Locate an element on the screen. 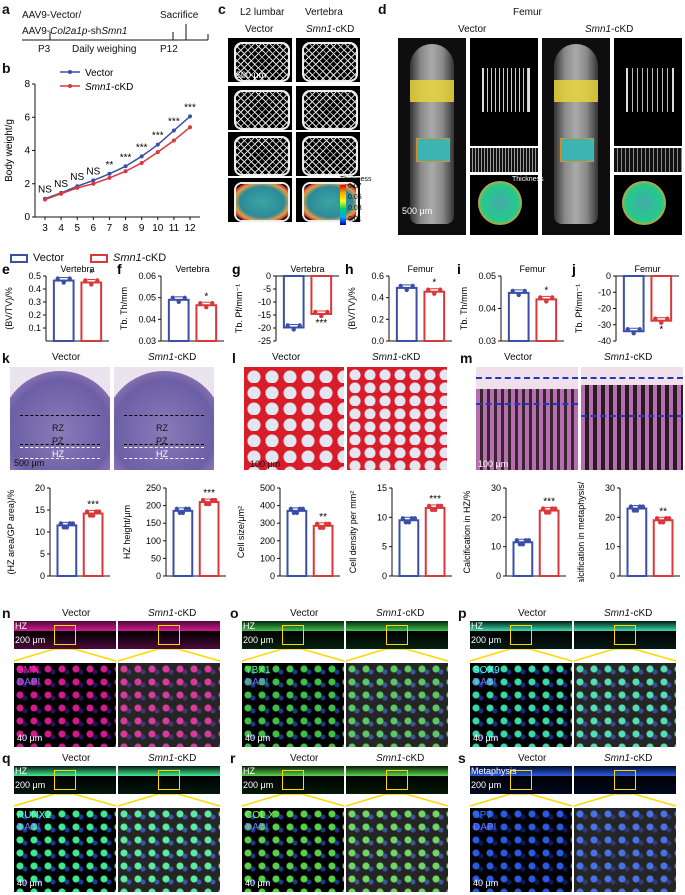  if-zone-label: HZ is located at coordinates (249, 771).